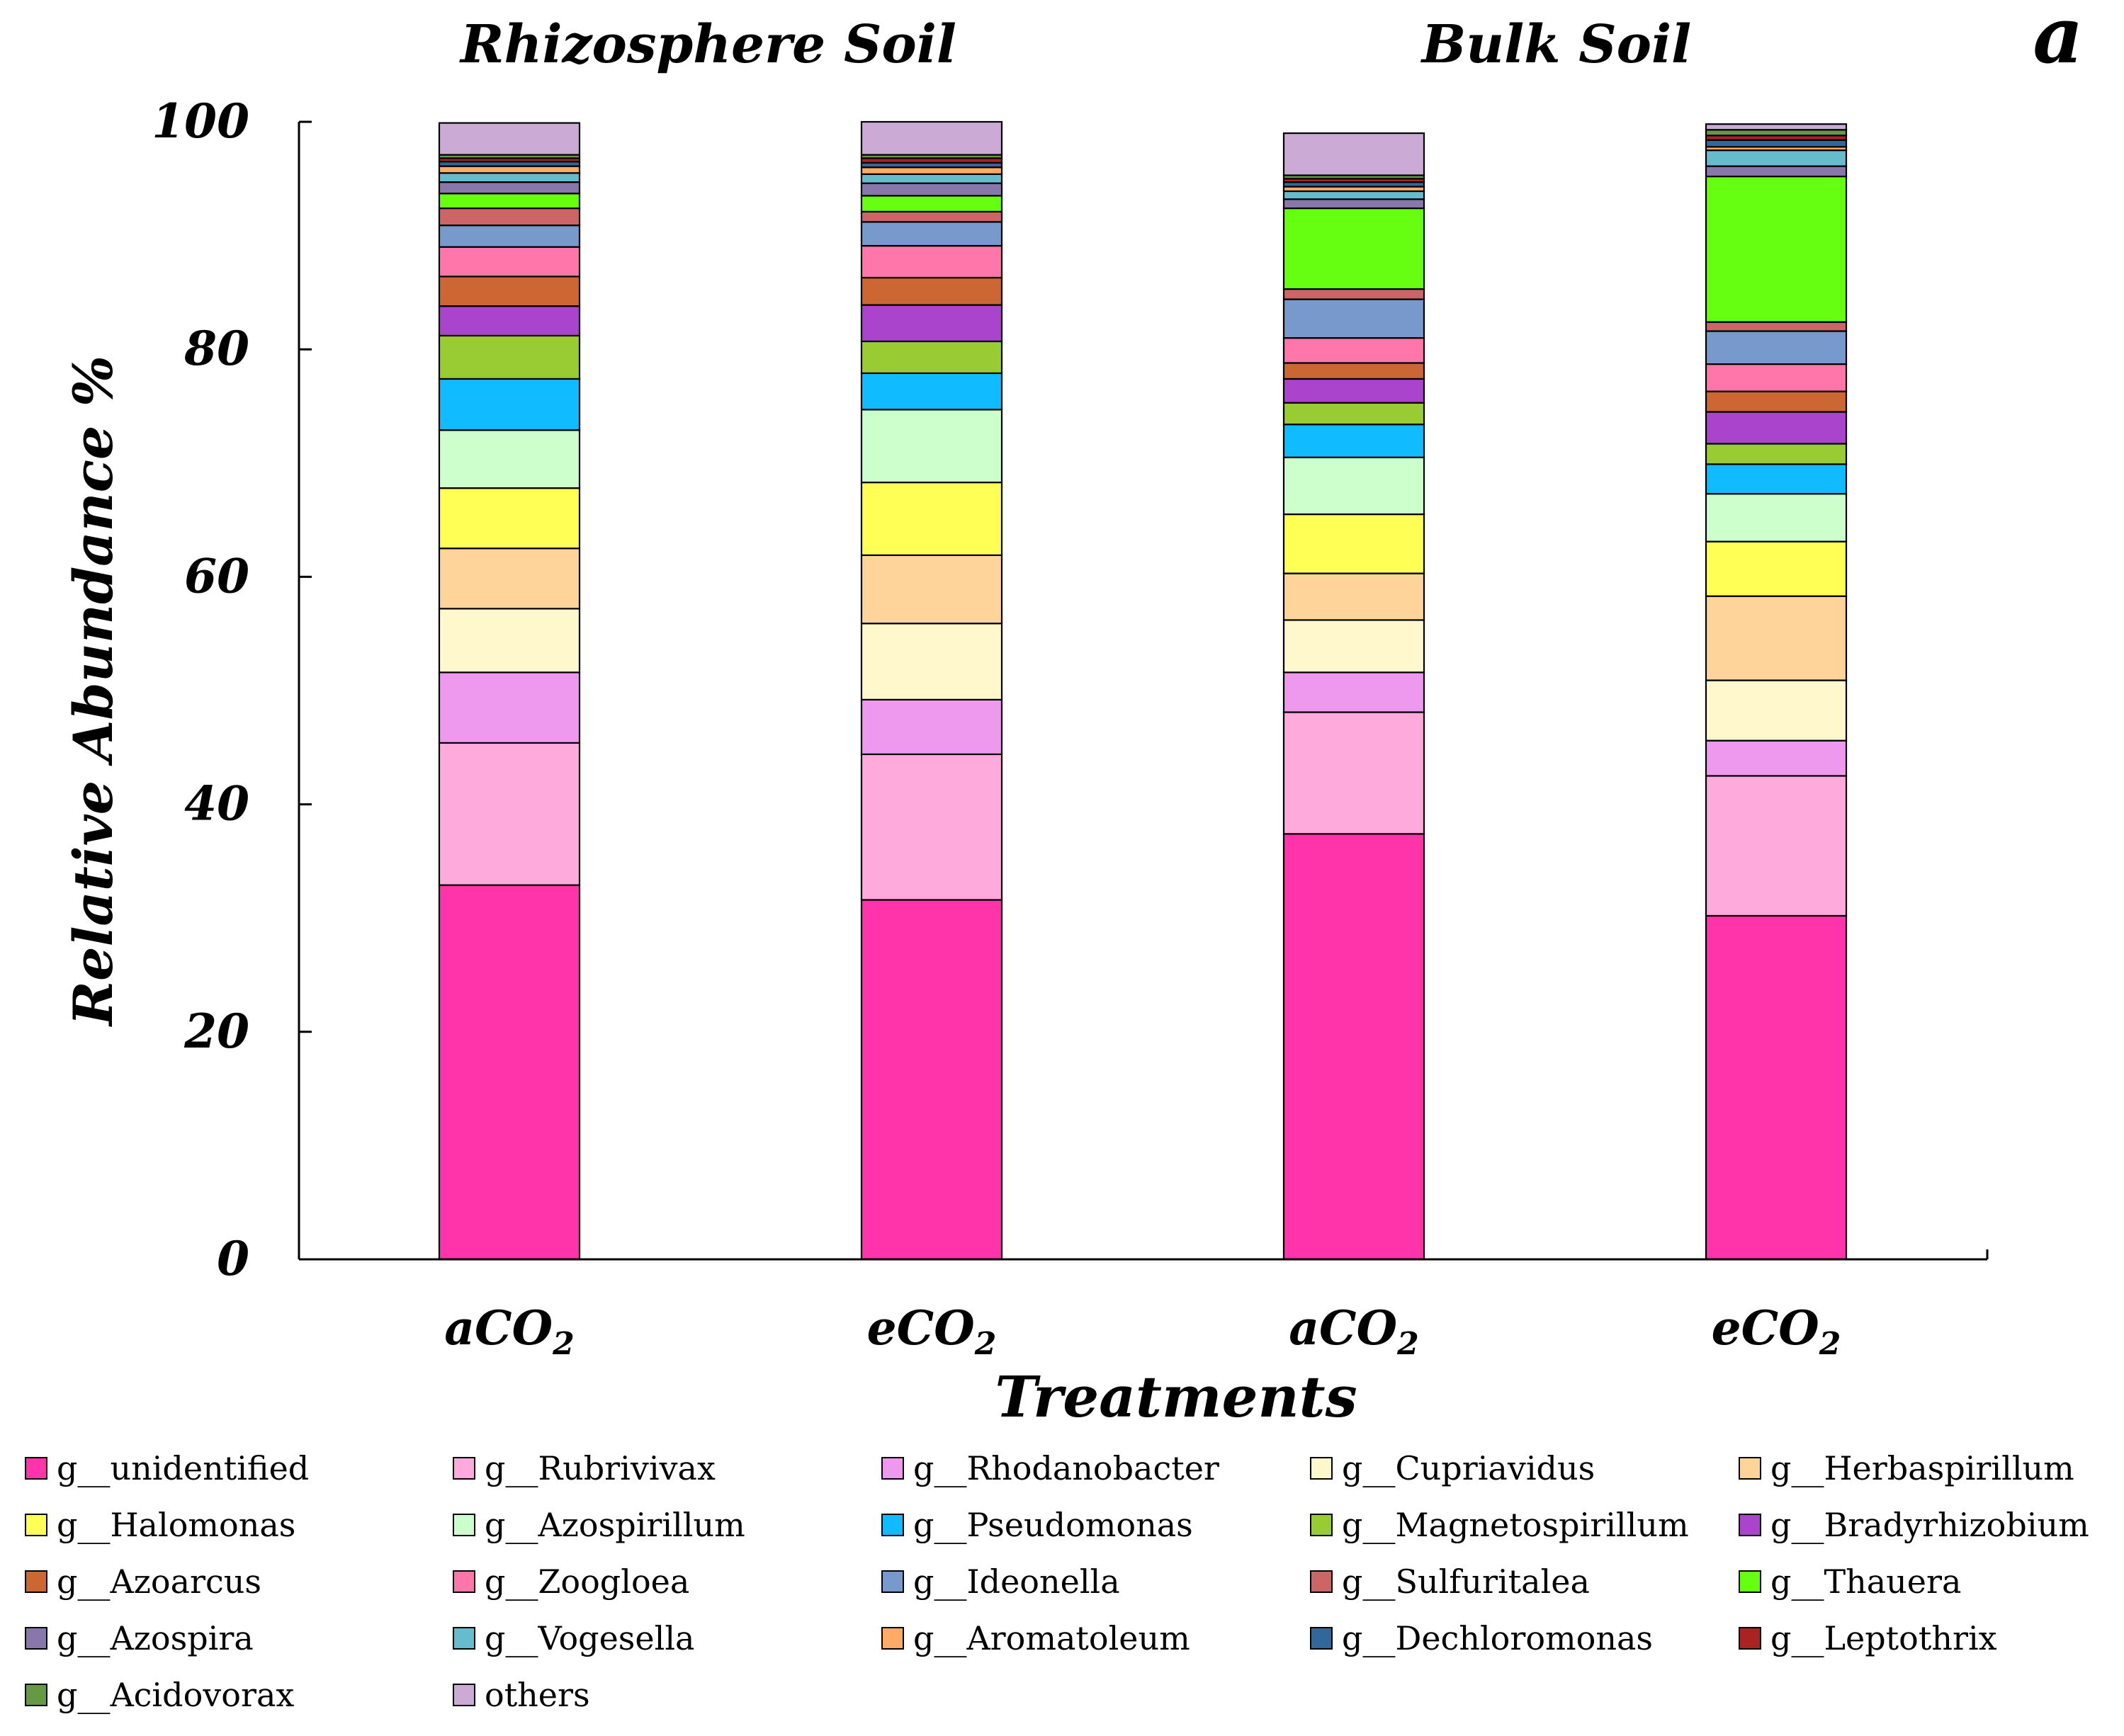  What do you see at coordinates (509, 518) in the screenshot?
I see `bar-segment-0-g-halomonas` at bounding box center [509, 518].